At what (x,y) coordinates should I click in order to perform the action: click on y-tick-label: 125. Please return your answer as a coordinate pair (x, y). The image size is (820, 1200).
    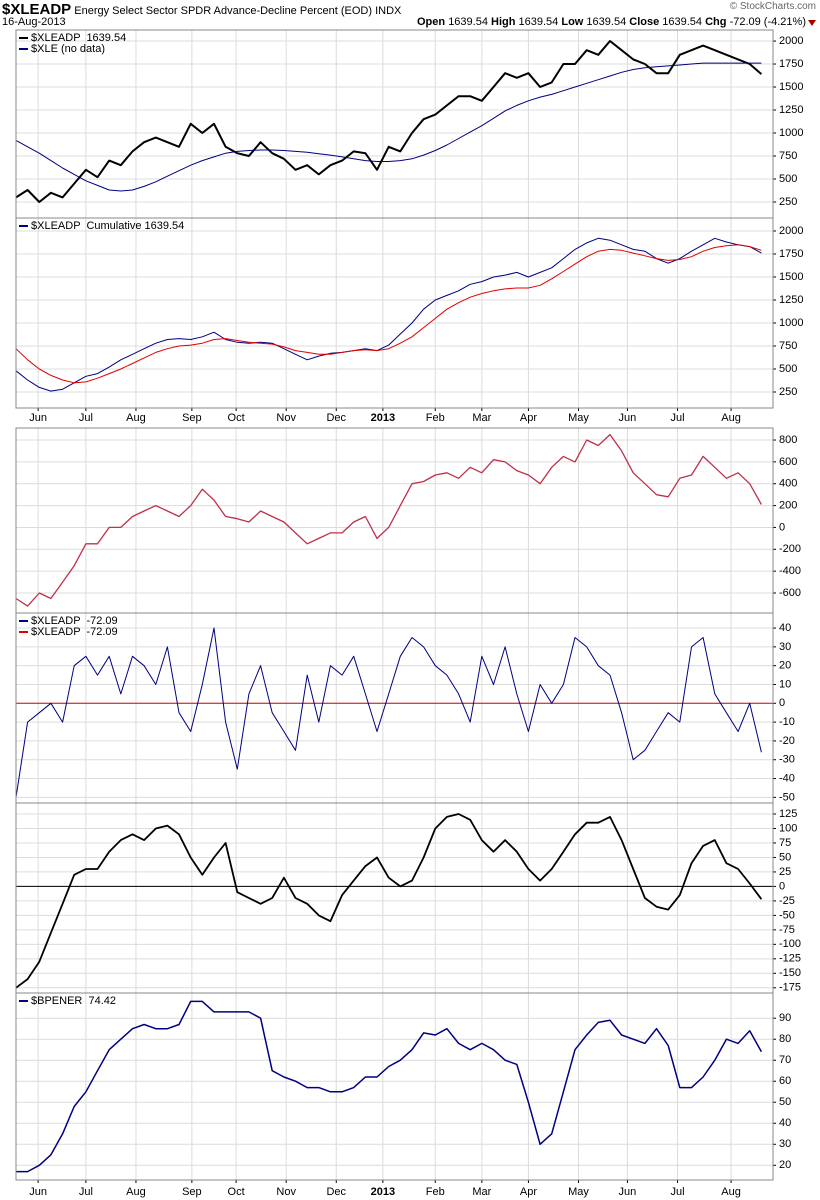
    Looking at the image, I should click on (788, 814).